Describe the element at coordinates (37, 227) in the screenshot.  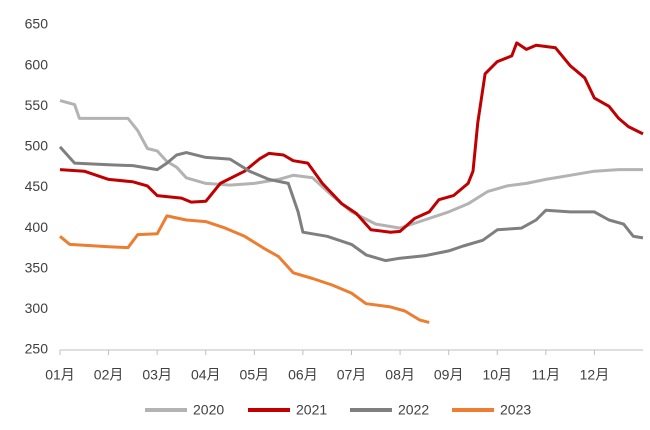
I see `y-tick-label: 400` at that location.